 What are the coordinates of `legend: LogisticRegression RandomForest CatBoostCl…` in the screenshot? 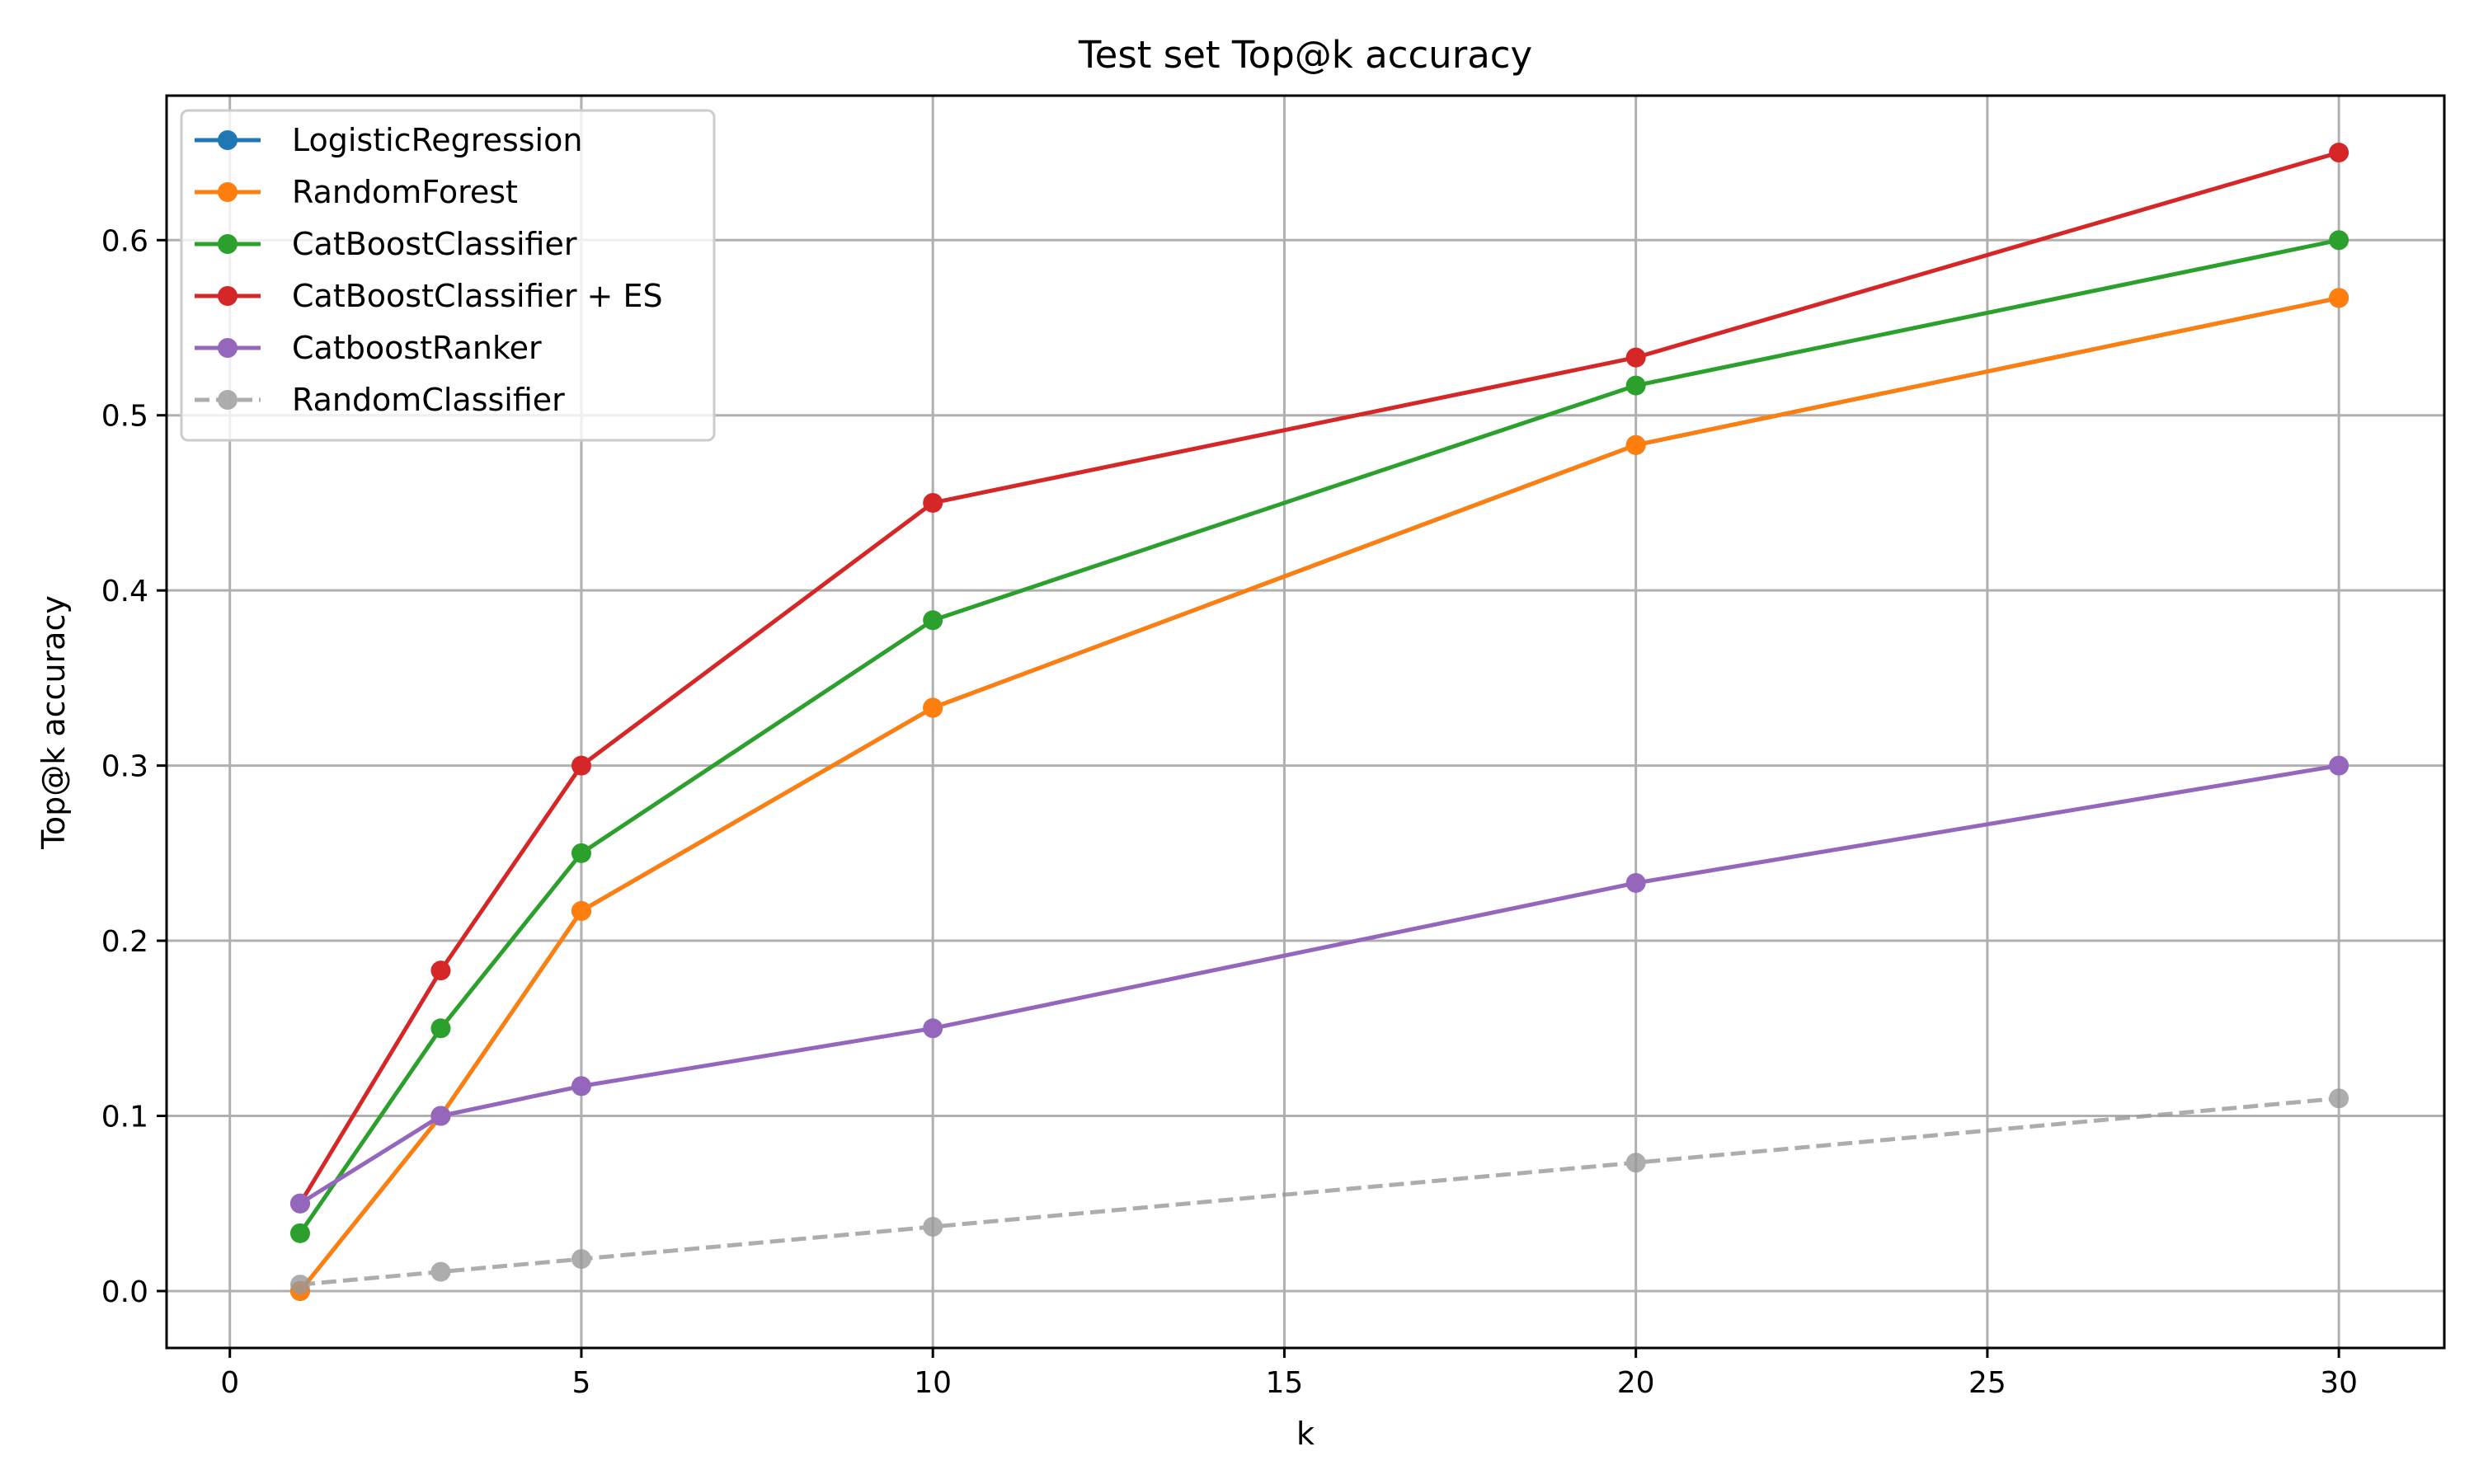 It's located at (448, 275).